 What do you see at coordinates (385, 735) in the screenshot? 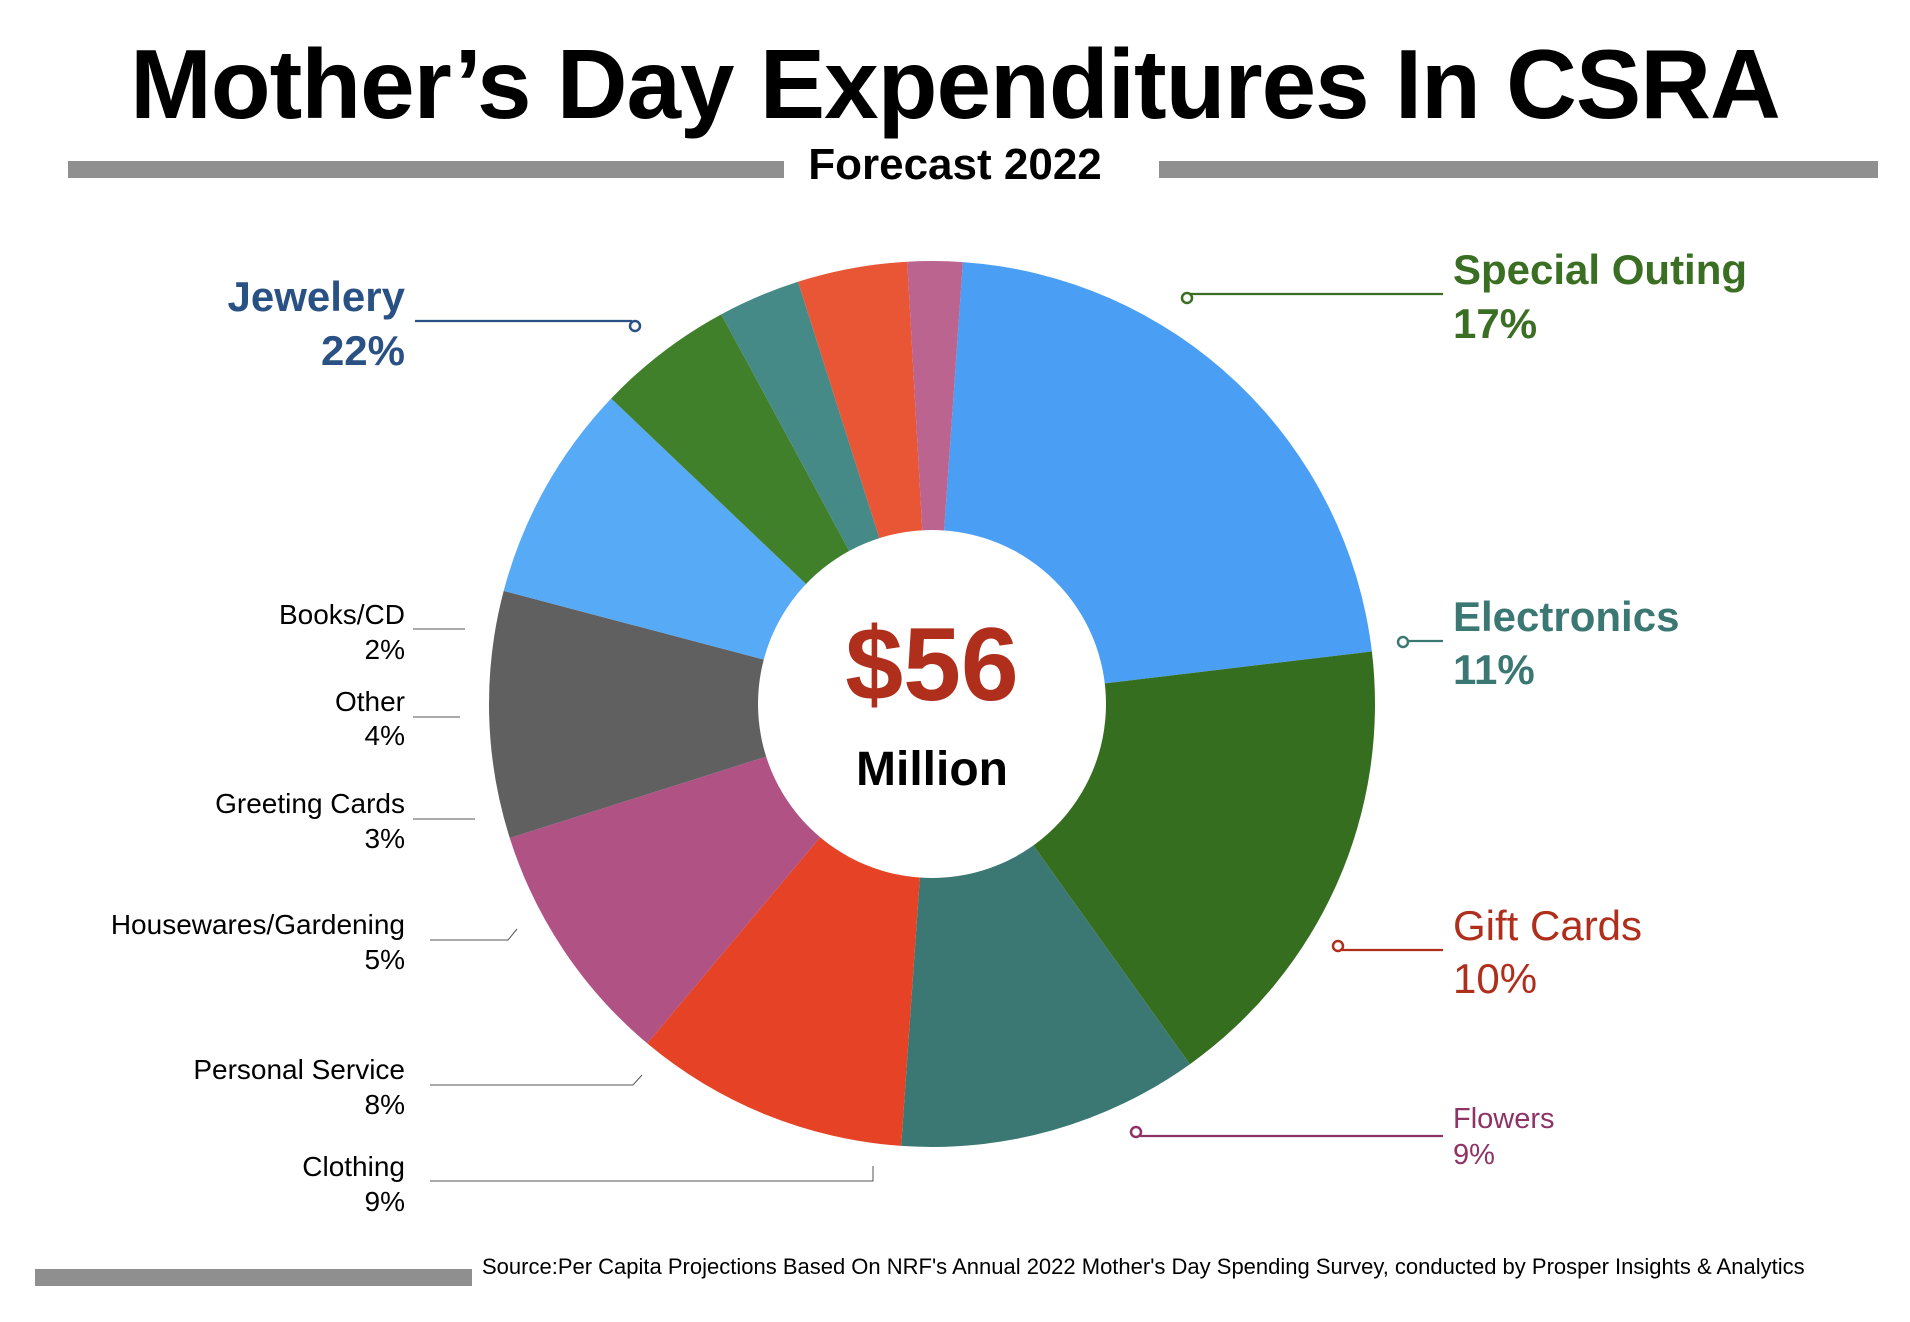
I see `value-label-other: 4%` at bounding box center [385, 735].